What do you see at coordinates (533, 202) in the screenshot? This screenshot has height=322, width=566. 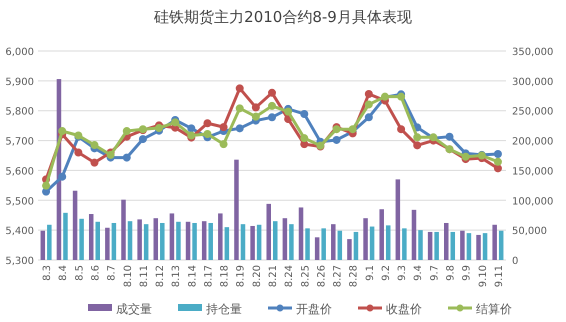 I see `y2-tick-label: 100,000` at bounding box center [533, 202].